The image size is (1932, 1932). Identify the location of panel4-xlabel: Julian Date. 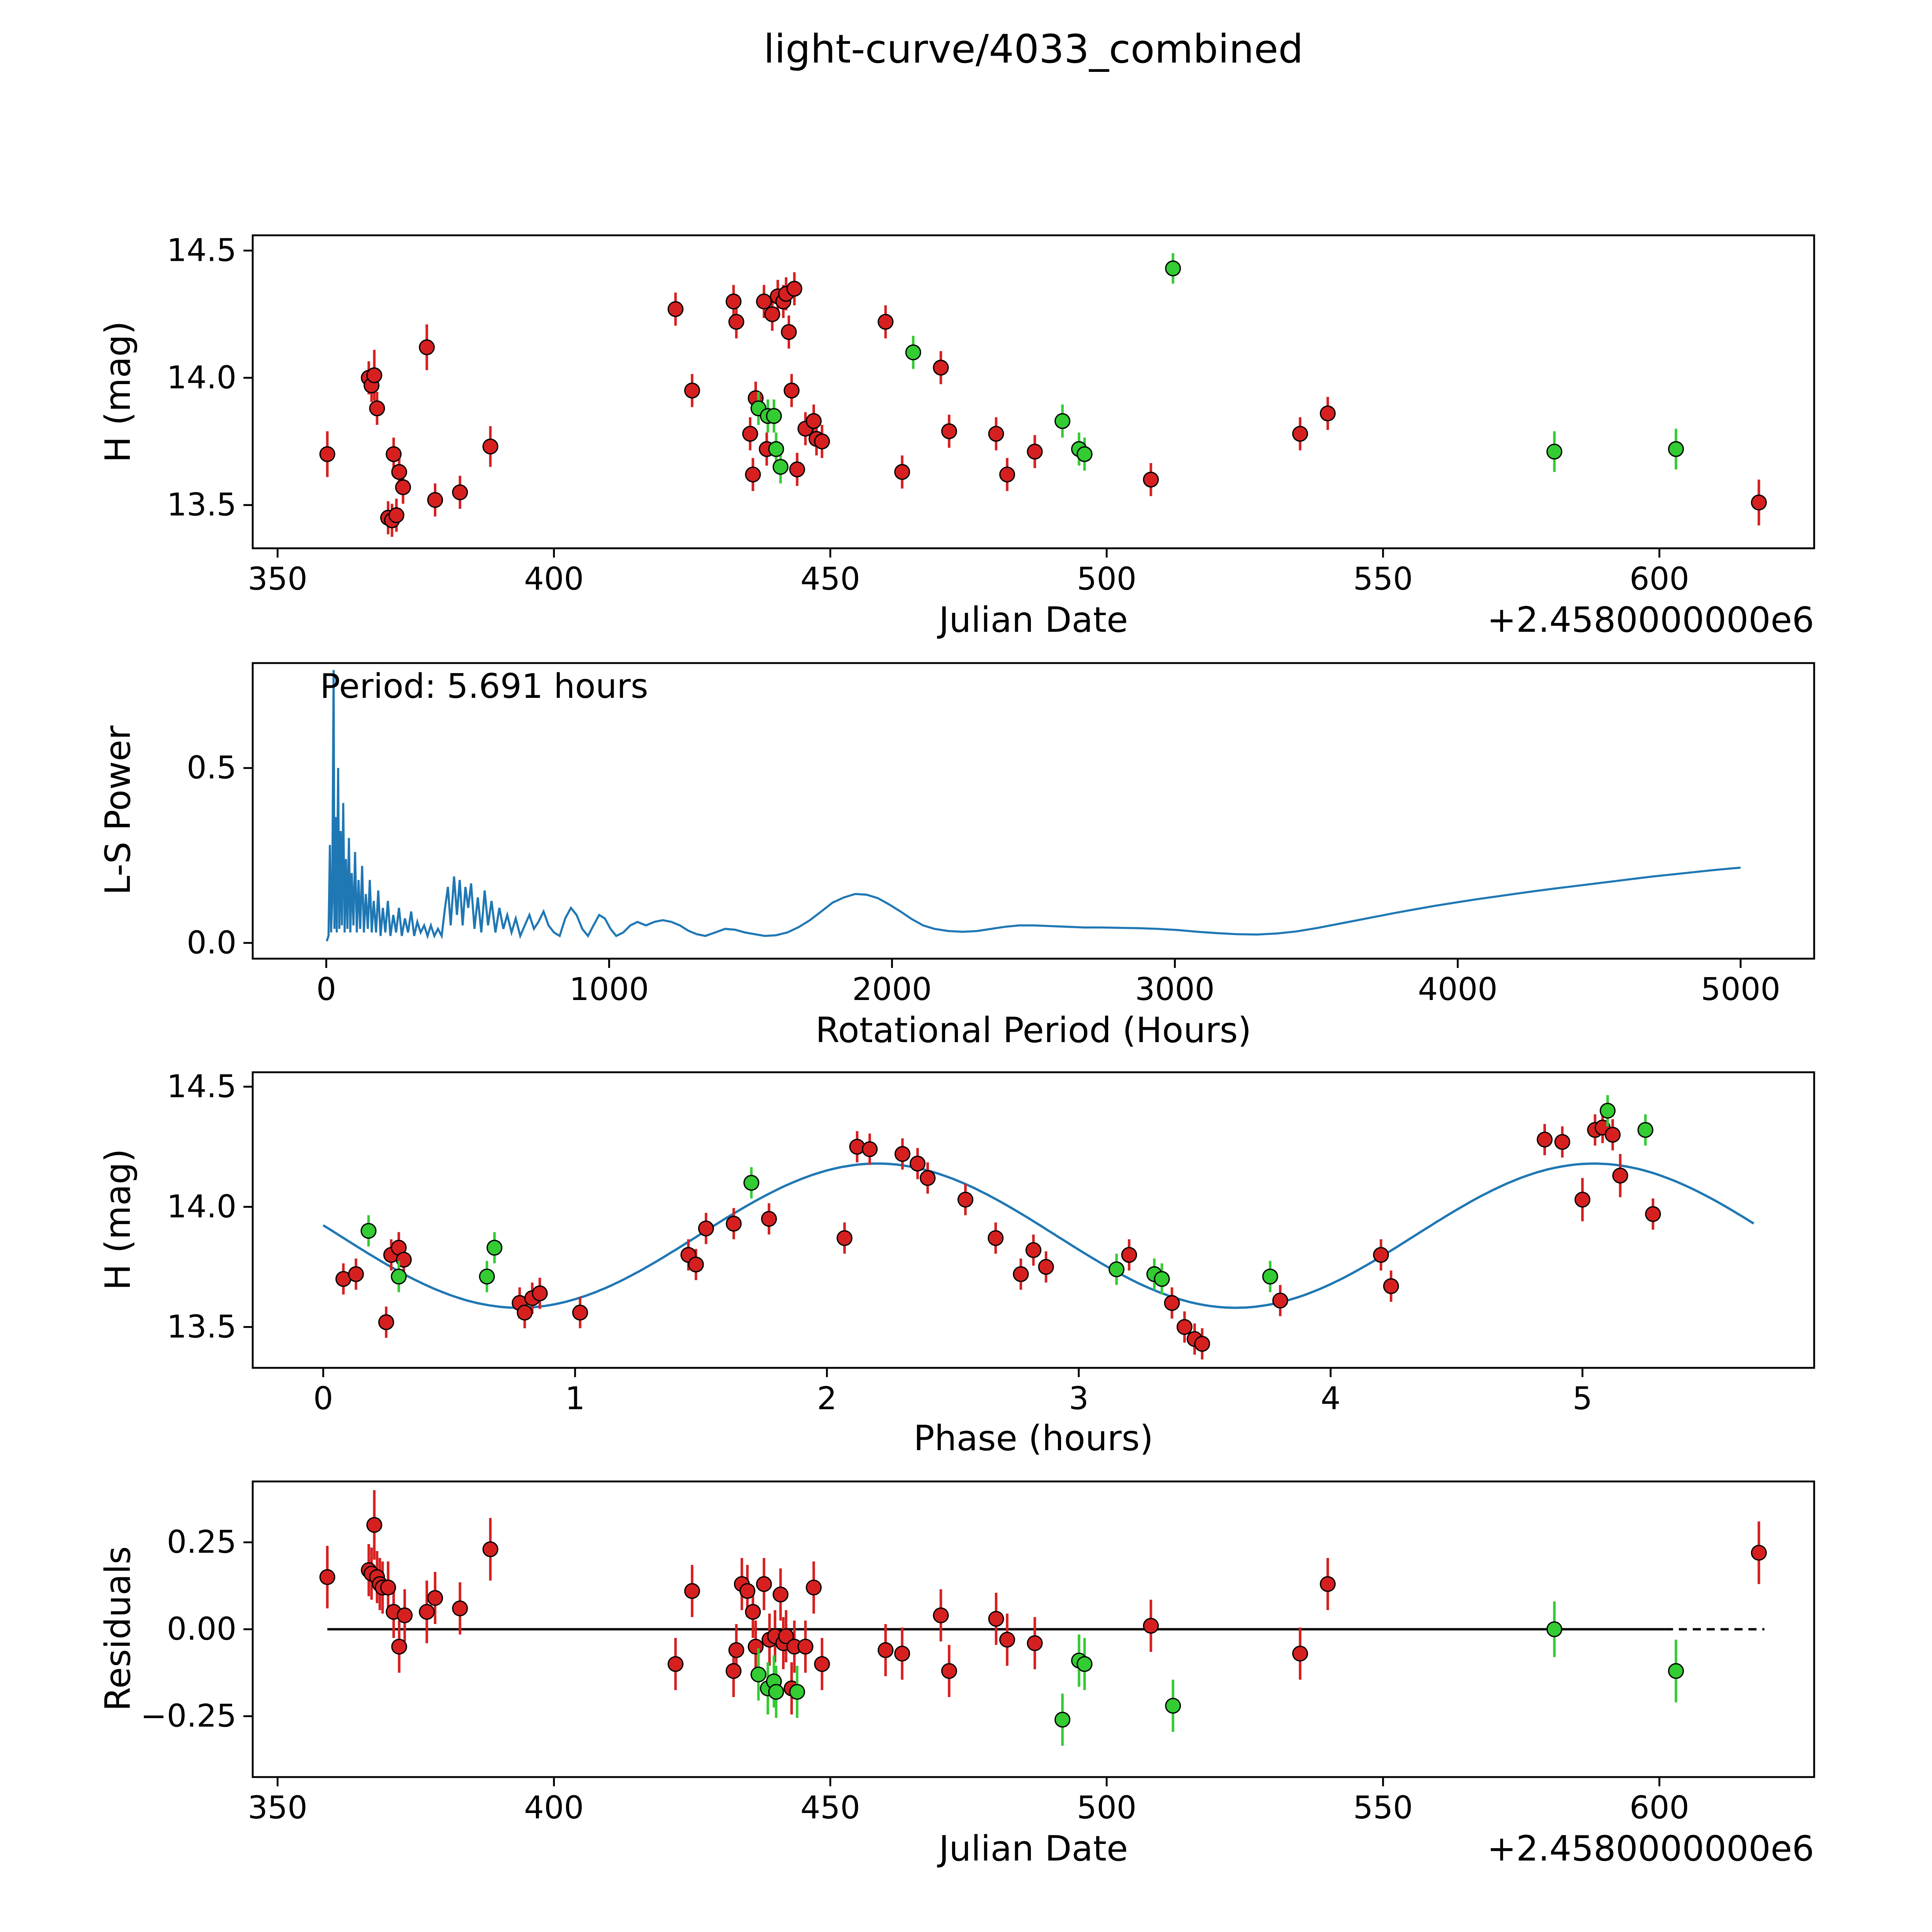
(1034, 1850).